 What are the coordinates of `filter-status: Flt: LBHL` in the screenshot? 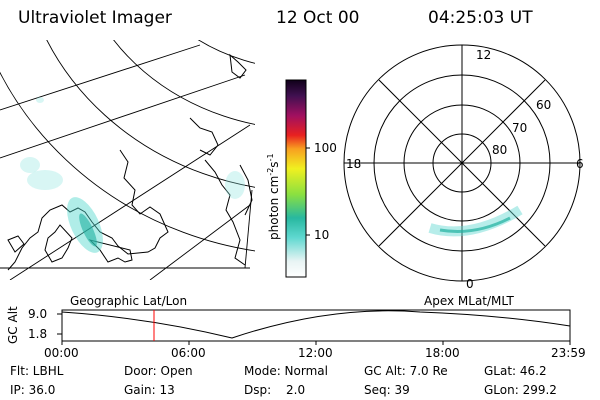 It's located at (37, 371).